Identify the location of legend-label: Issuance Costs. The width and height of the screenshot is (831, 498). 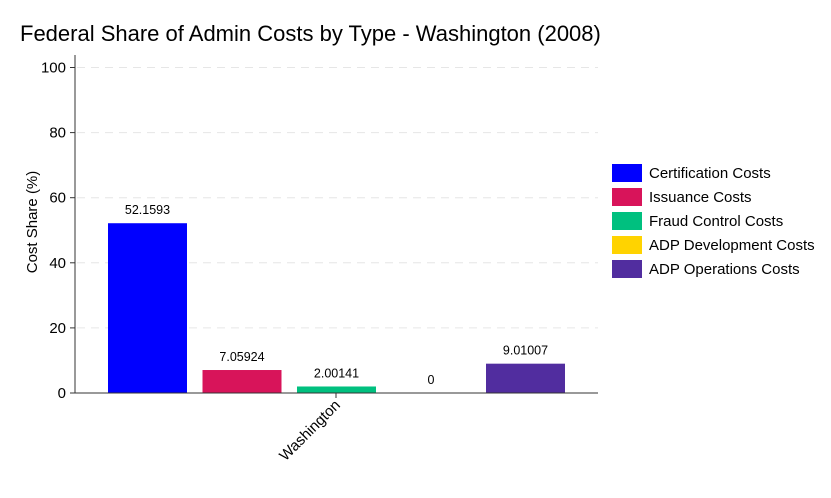
(700, 197).